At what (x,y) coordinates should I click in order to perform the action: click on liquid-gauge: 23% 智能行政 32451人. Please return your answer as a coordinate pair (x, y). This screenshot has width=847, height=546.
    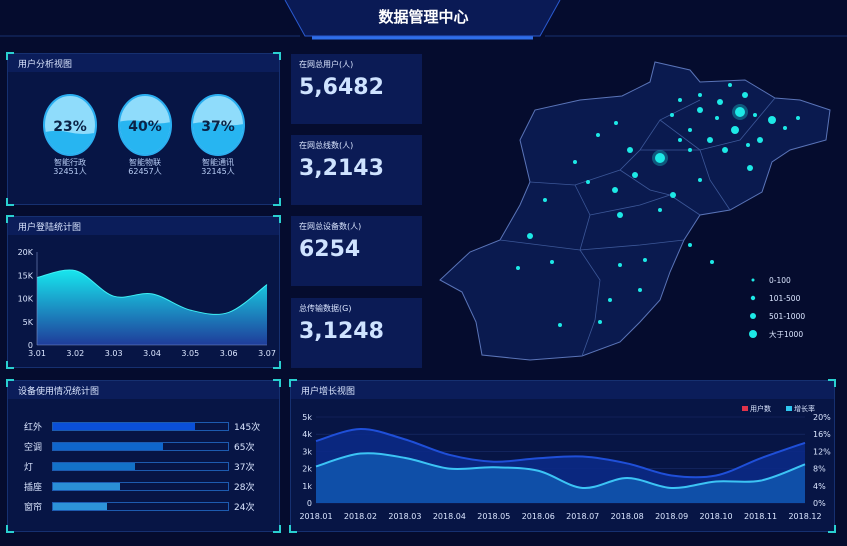
    Looking at the image, I should click on (70, 135).